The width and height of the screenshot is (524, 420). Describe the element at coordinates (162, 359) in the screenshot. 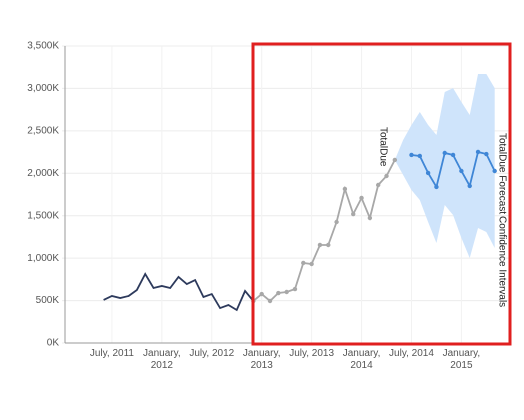

I see `x-tick-label: January, 2012` at that location.